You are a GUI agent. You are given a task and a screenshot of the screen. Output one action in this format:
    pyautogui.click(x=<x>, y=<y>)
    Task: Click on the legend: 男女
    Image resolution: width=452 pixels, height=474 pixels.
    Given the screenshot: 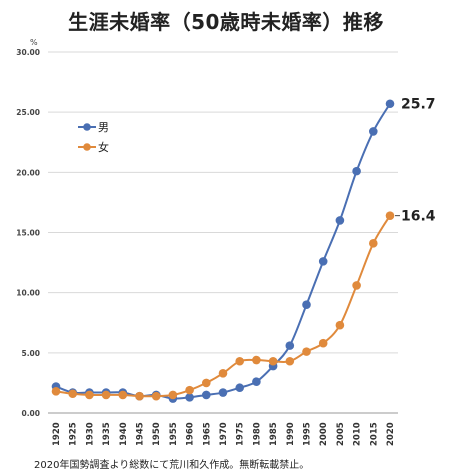 What is the action you would take?
    pyautogui.click(x=93, y=137)
    